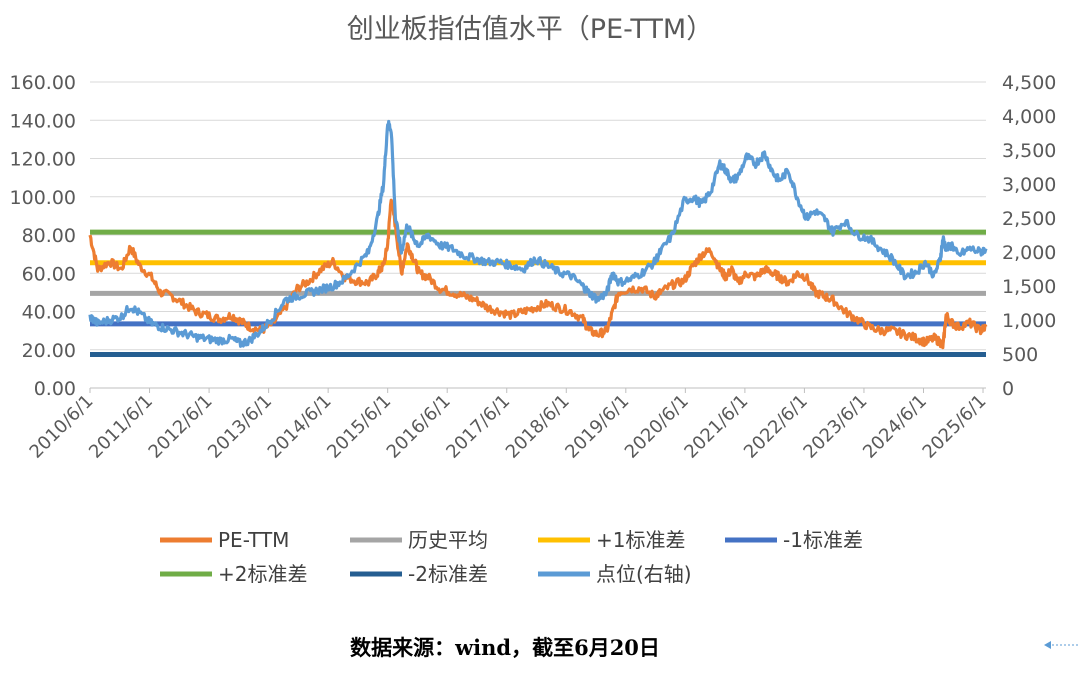 The image size is (1080, 674). I want to click on left-tick-label: 100.00, so click(43, 198).